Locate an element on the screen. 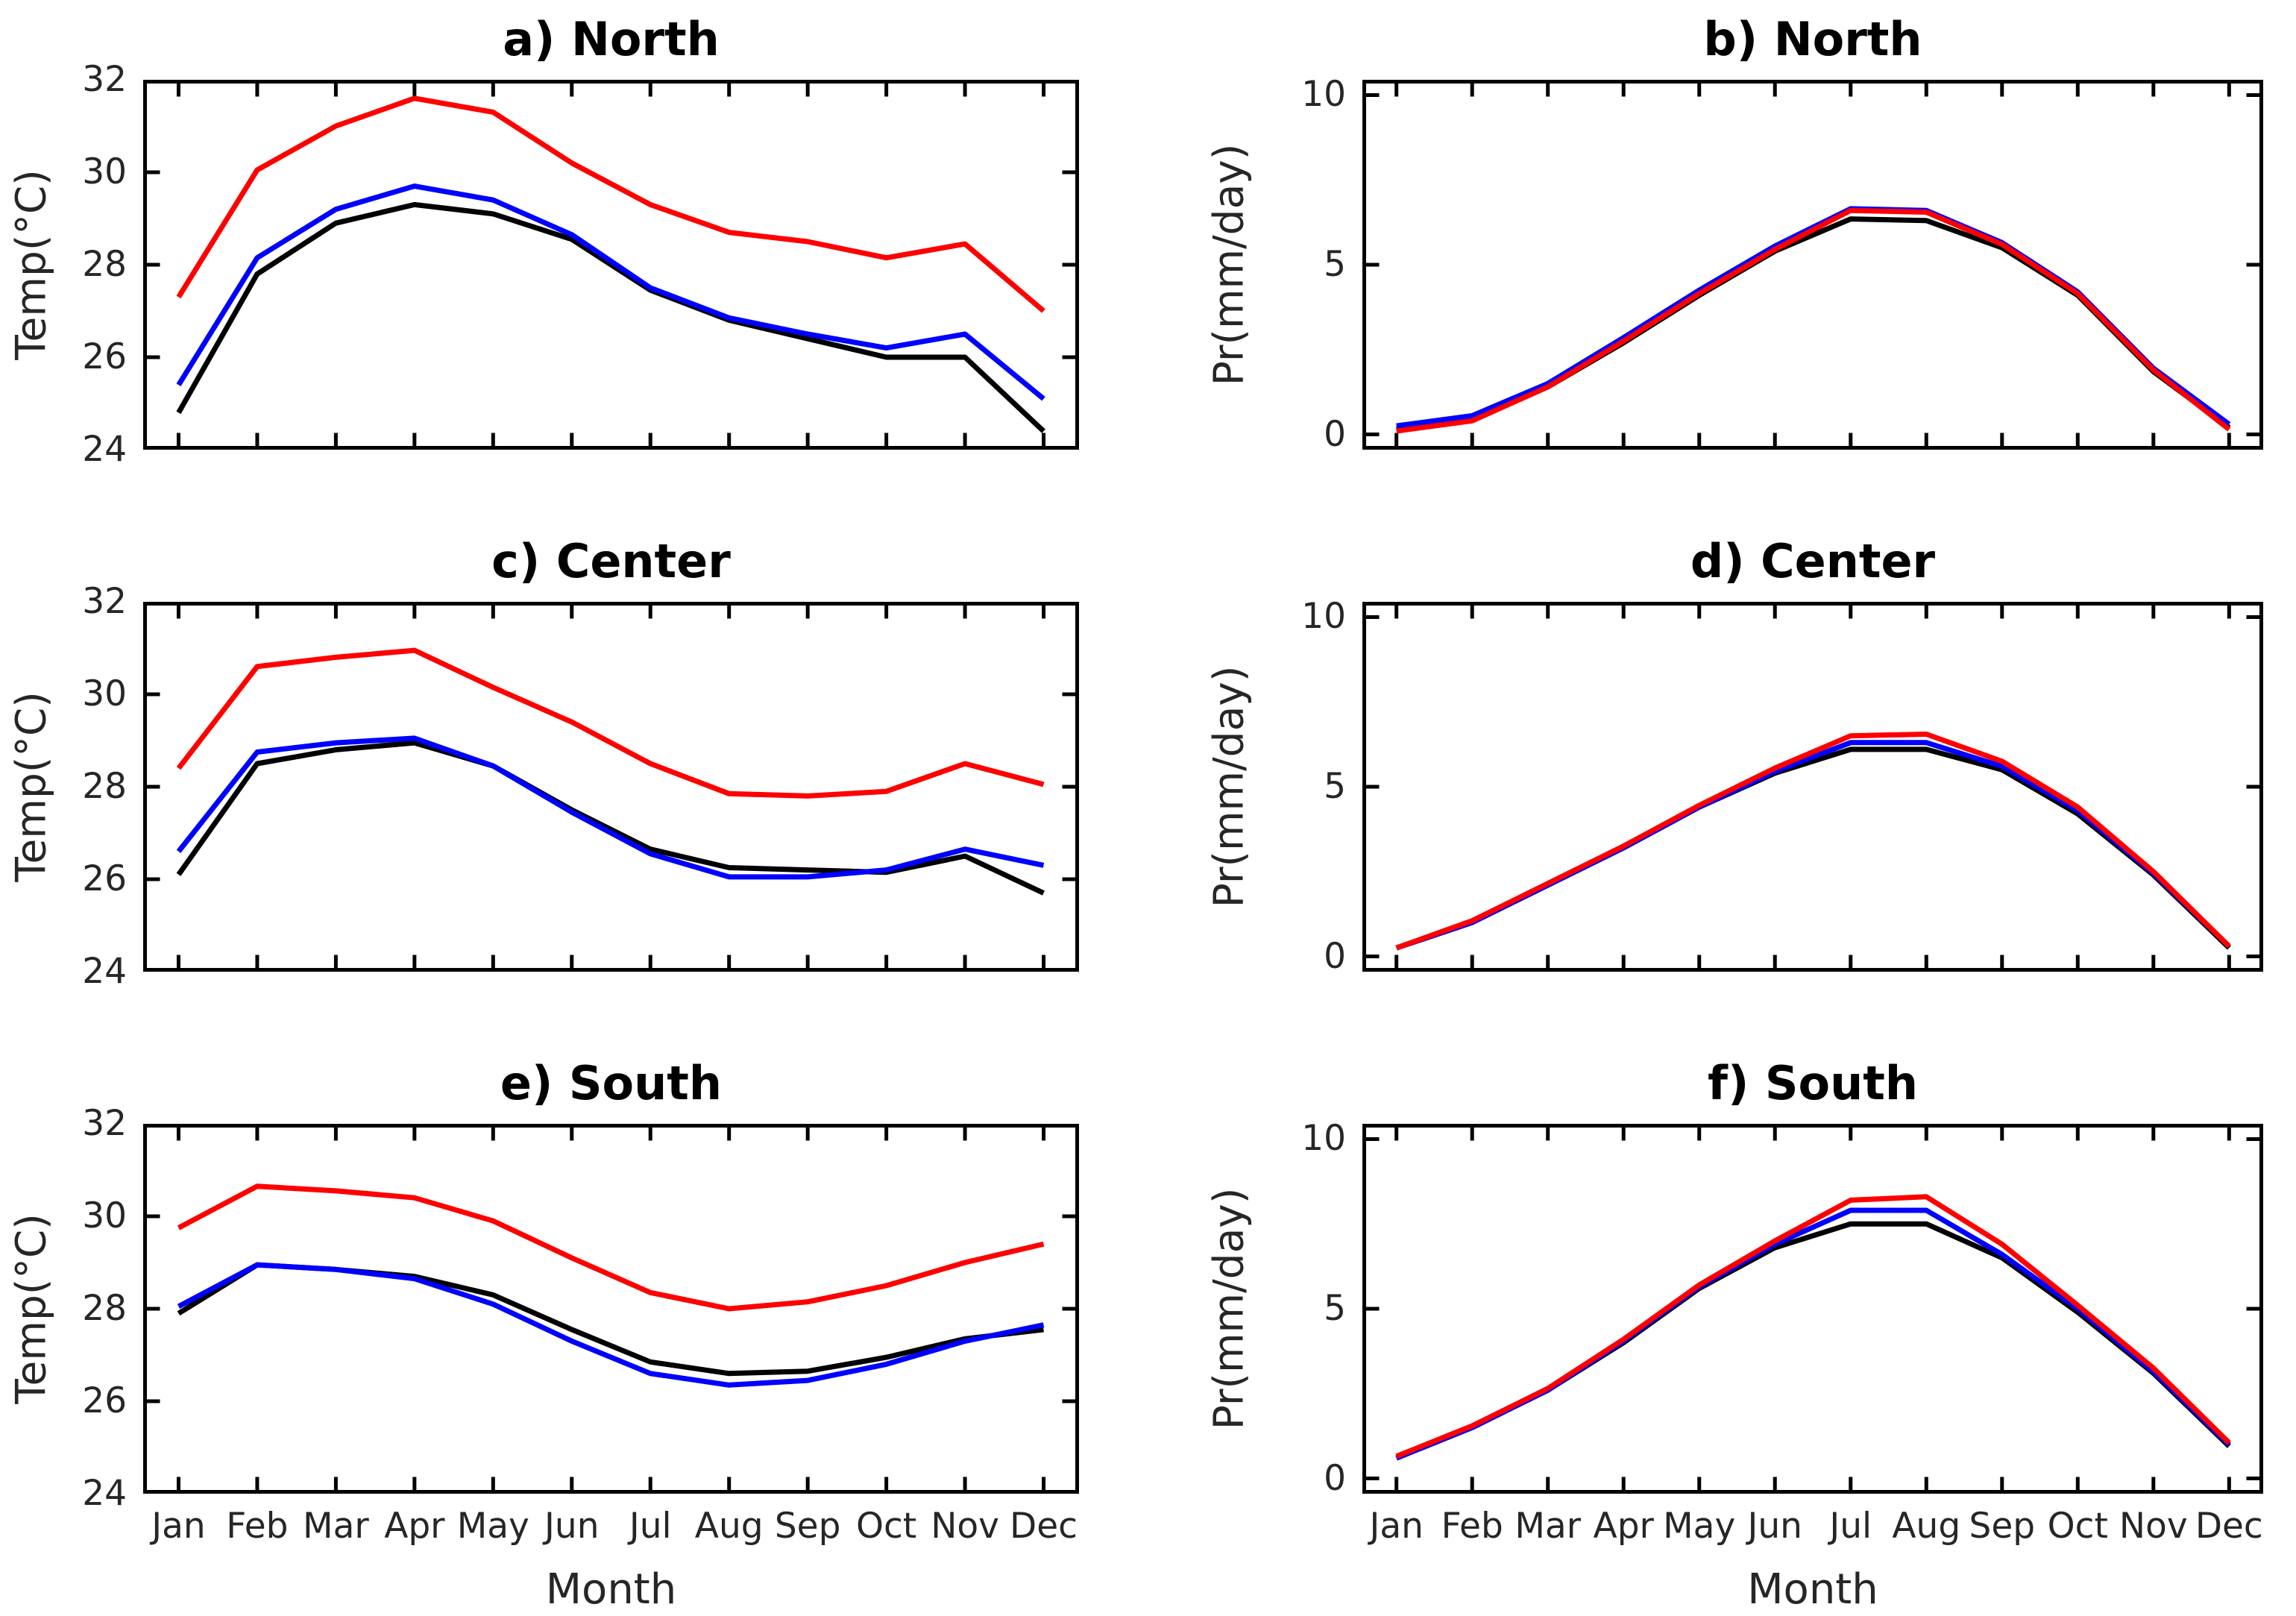 The image size is (2296, 1616). panel-d-center-pr: d) Center Pr(mm/day) 0 5 10 is located at coordinates (1733, 755).